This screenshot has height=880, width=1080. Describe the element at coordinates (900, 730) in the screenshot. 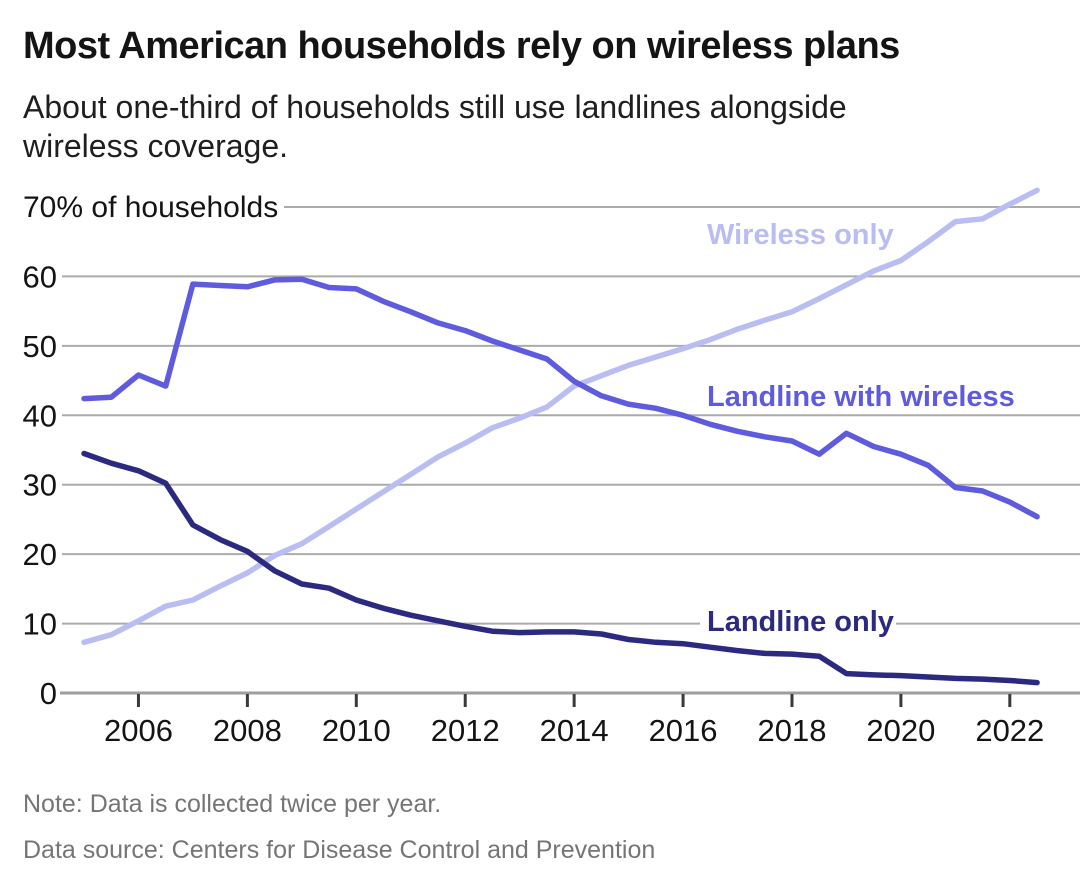

I see `x-tick-label-2020: 2020` at that location.